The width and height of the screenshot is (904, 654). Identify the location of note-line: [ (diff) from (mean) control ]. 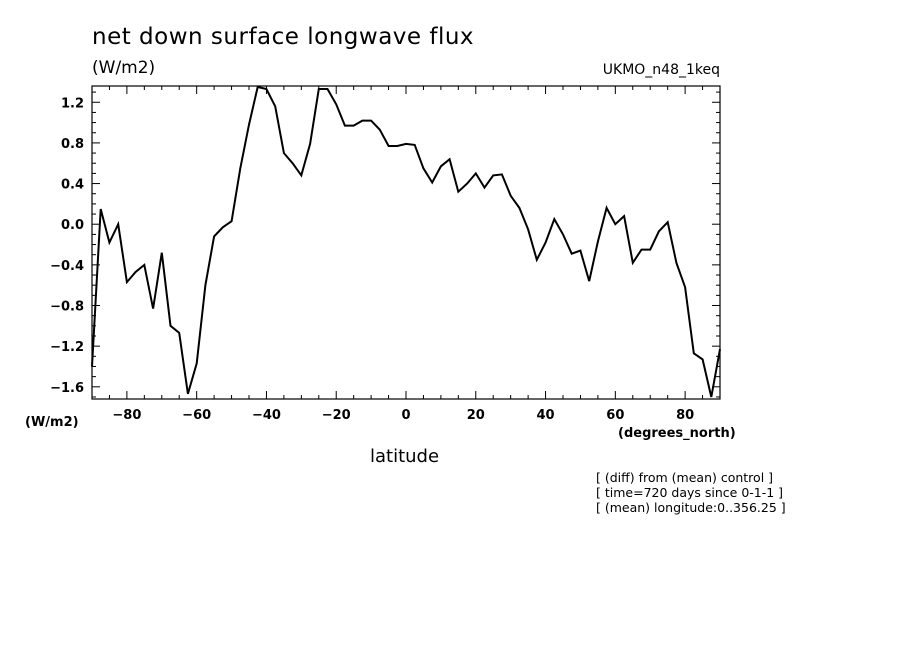
(685, 477).